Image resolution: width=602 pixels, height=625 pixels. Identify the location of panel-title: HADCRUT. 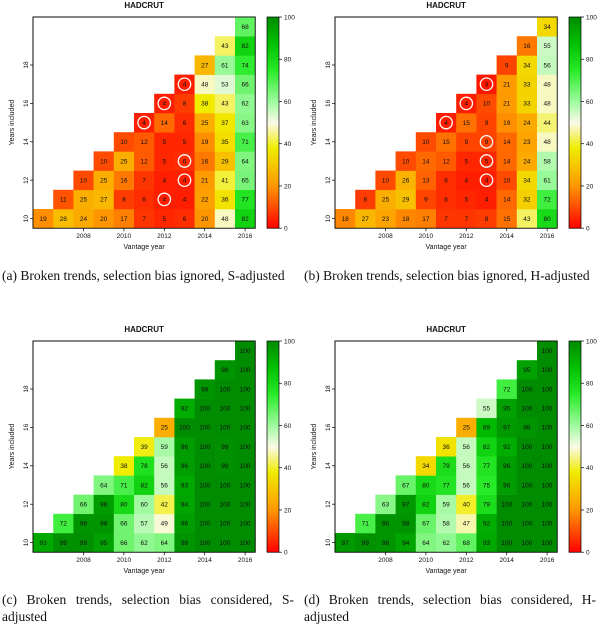
(446, 5).